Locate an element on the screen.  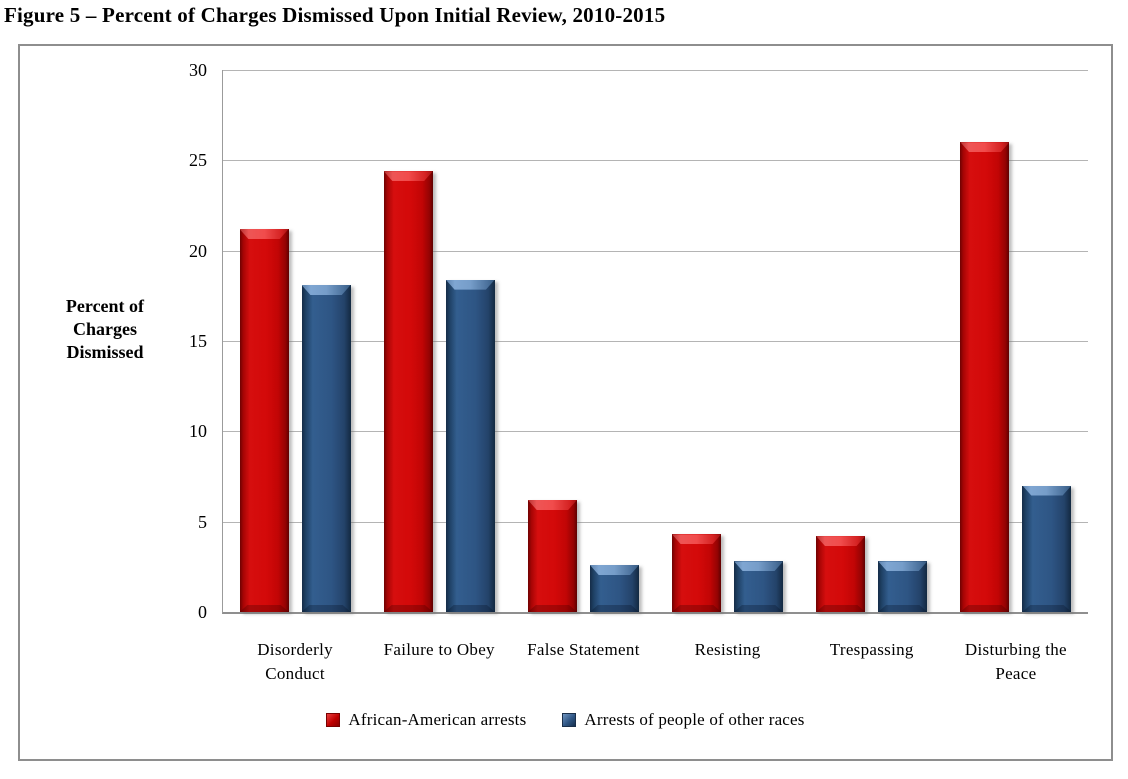
bar-arrests-disturbing-the-peace is located at coordinates (1047, 548).